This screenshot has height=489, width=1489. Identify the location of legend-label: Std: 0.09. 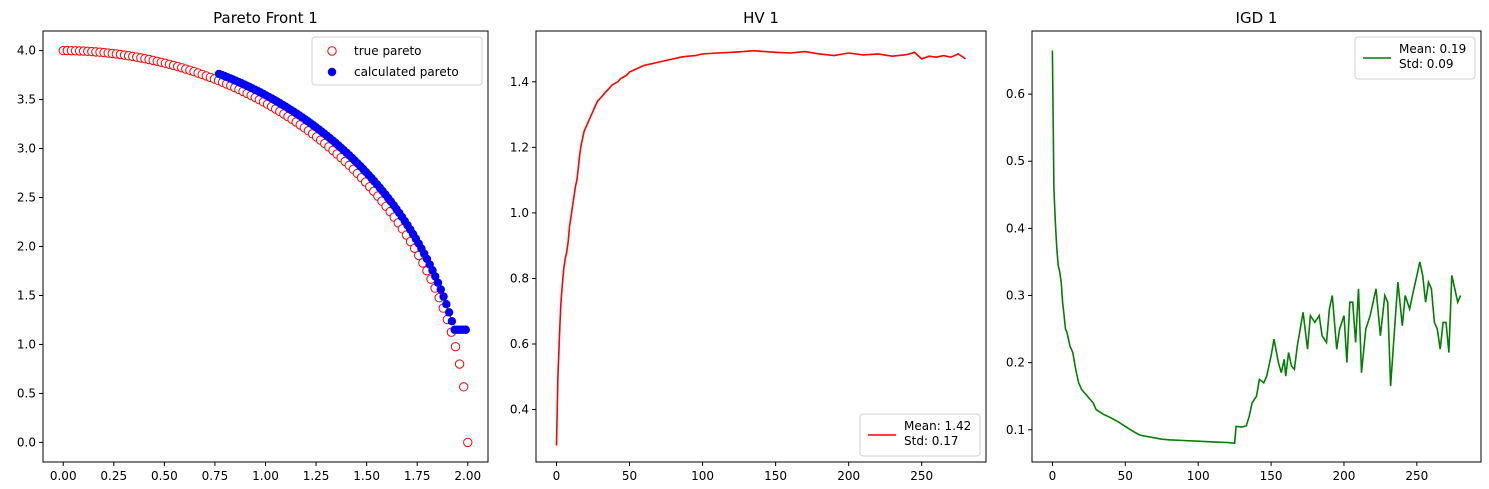
(1426, 64).